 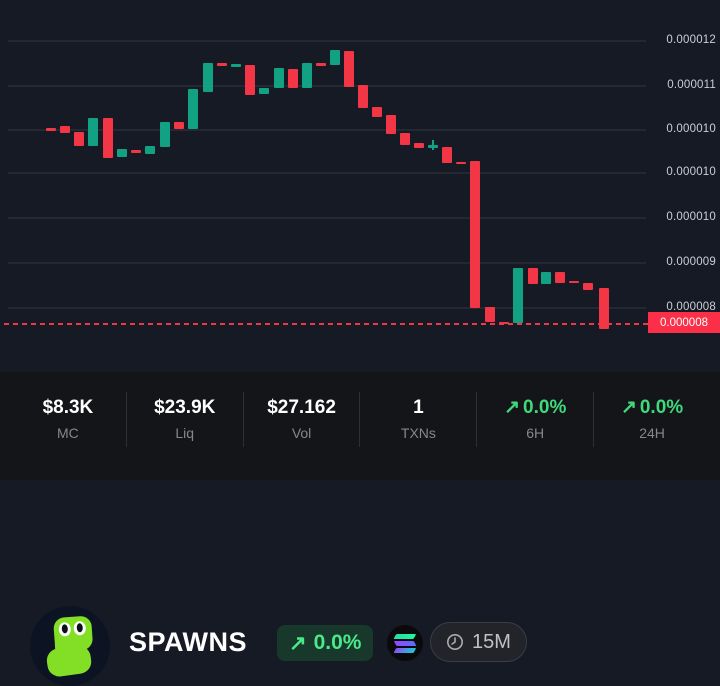 I want to click on price-line, so click(x=326, y=324).